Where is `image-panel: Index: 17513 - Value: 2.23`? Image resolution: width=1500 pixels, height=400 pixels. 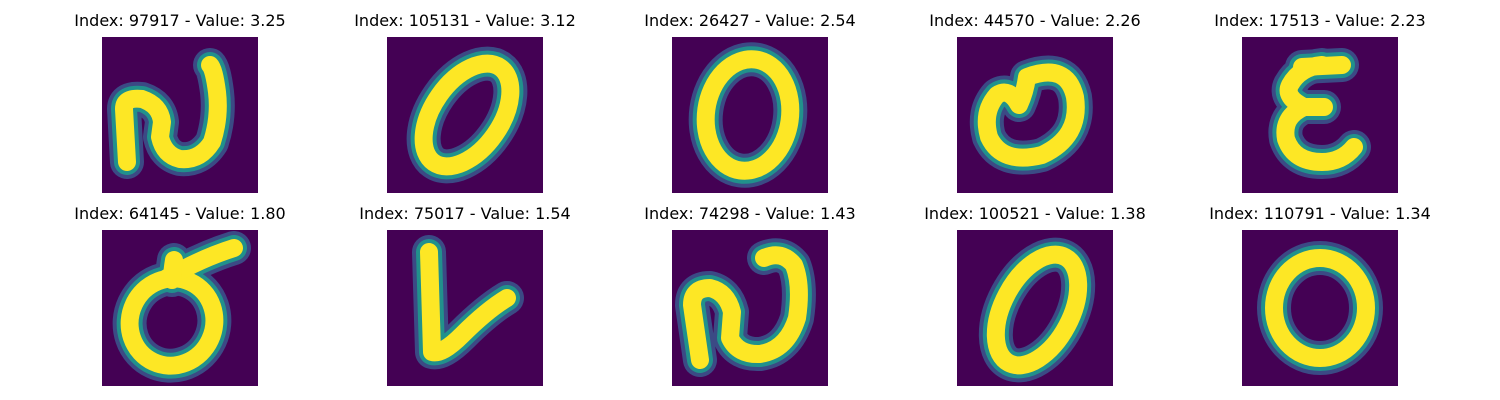
image-panel: Index: 17513 - Value: 2.23 is located at coordinates (1320, 96).